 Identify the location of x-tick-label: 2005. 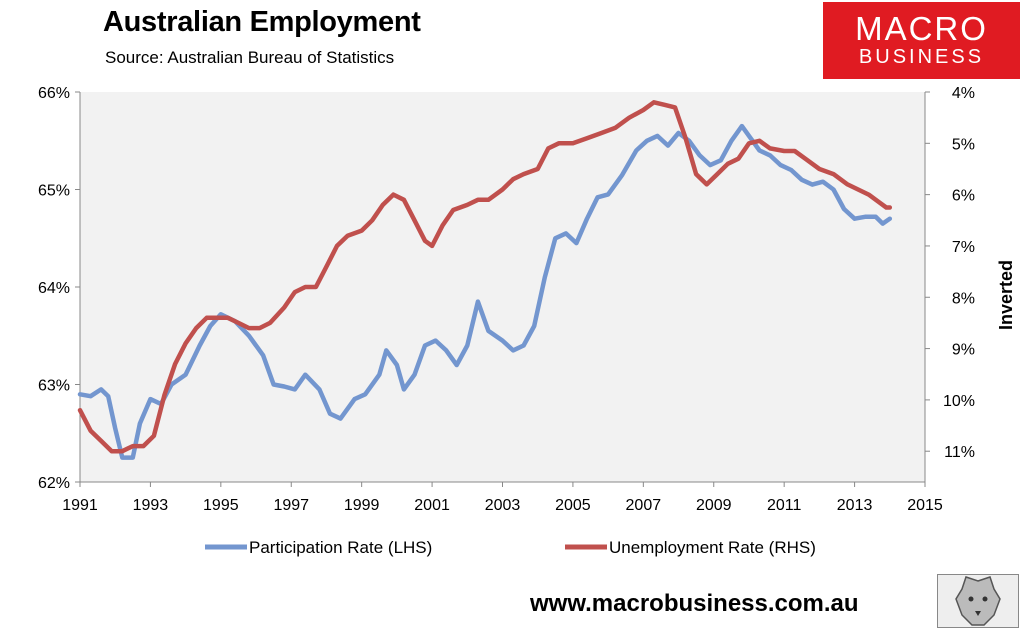
(573, 505).